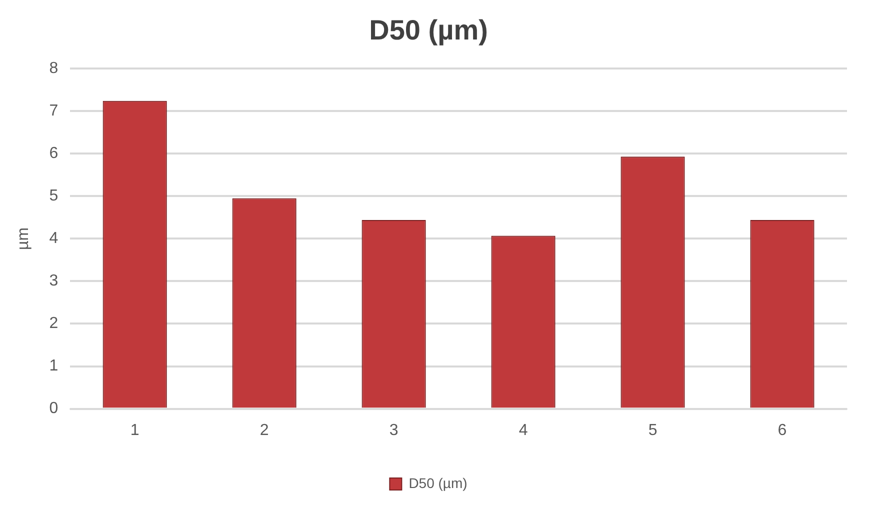 The height and width of the screenshot is (511, 887). What do you see at coordinates (782, 430) in the screenshot?
I see `x-tick-label: 6` at bounding box center [782, 430].